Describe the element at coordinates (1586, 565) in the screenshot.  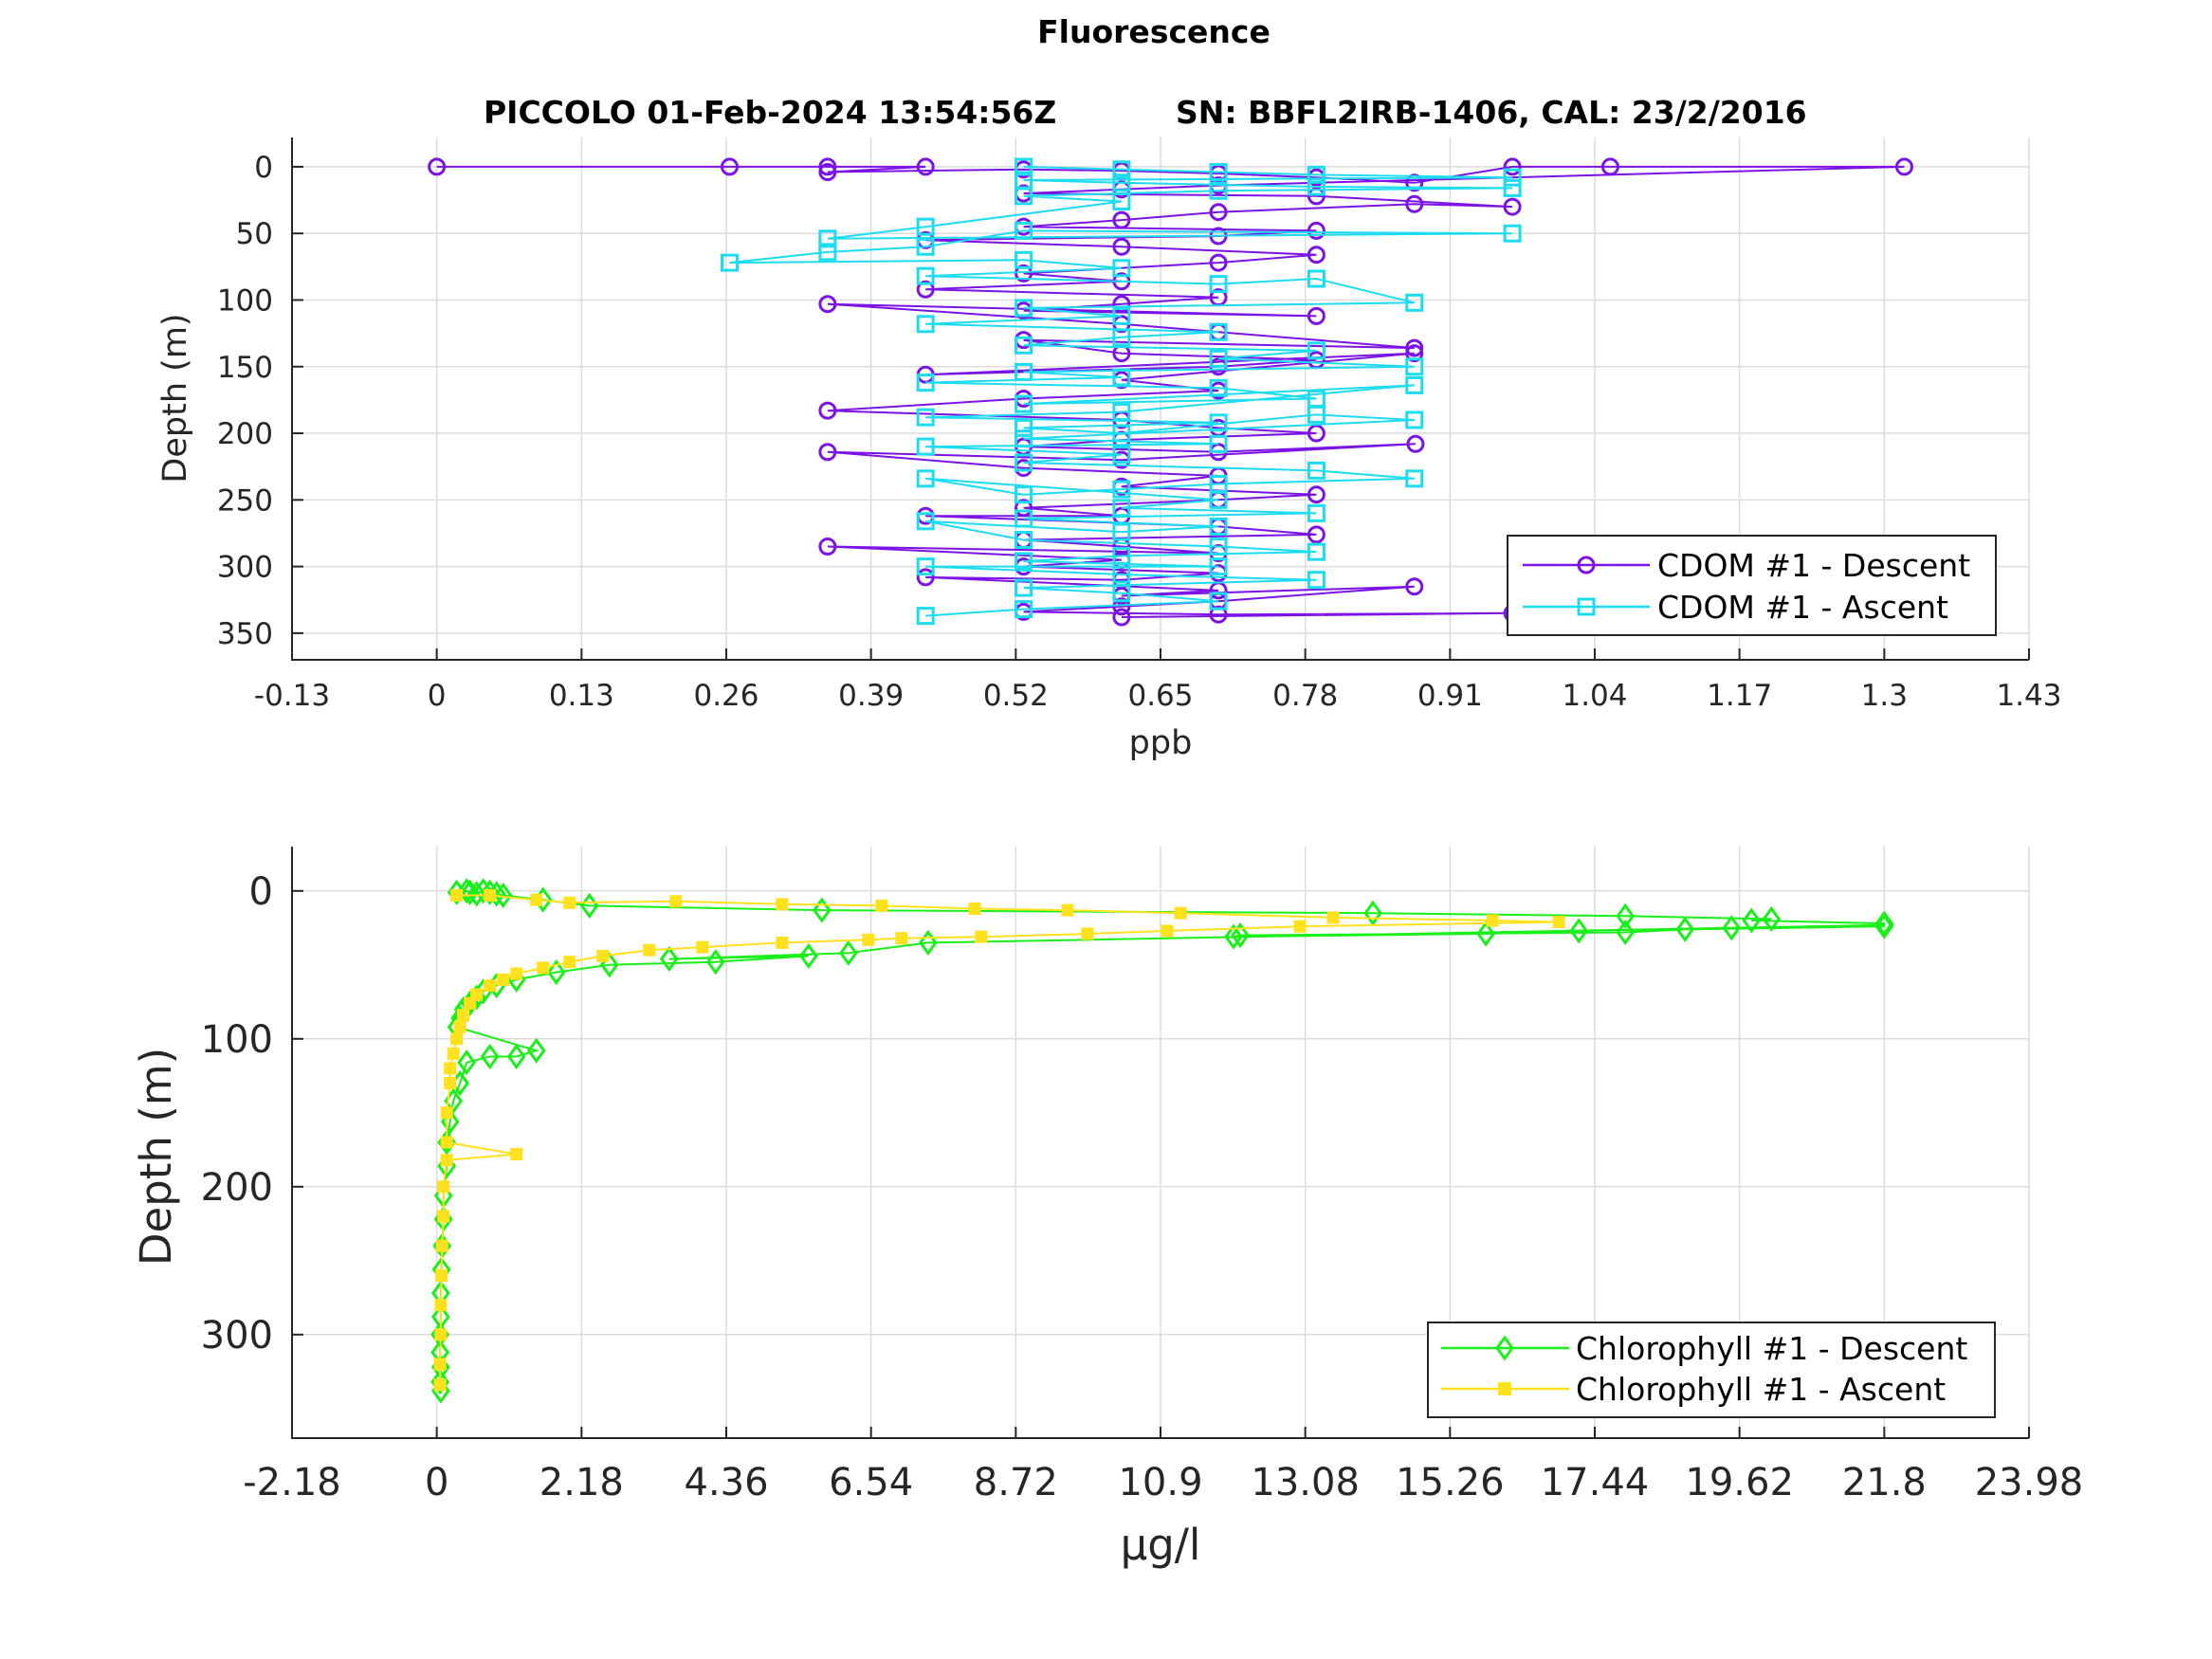
I see `cdom-legend-descent-marker` at that location.